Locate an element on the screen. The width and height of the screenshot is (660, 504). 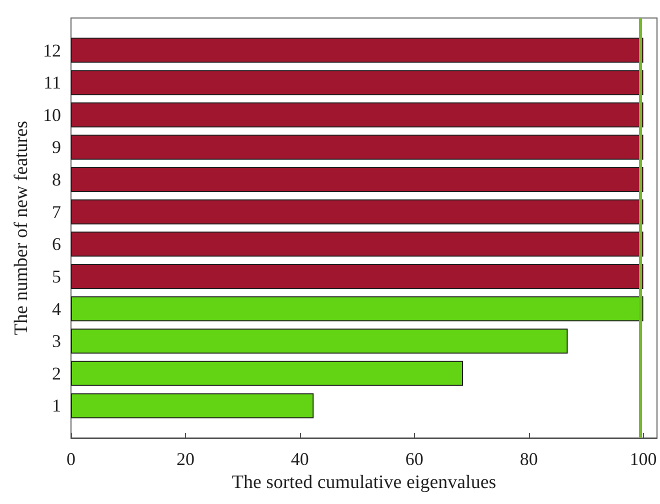
y-tick-label: 10 is located at coordinates (52, 114).